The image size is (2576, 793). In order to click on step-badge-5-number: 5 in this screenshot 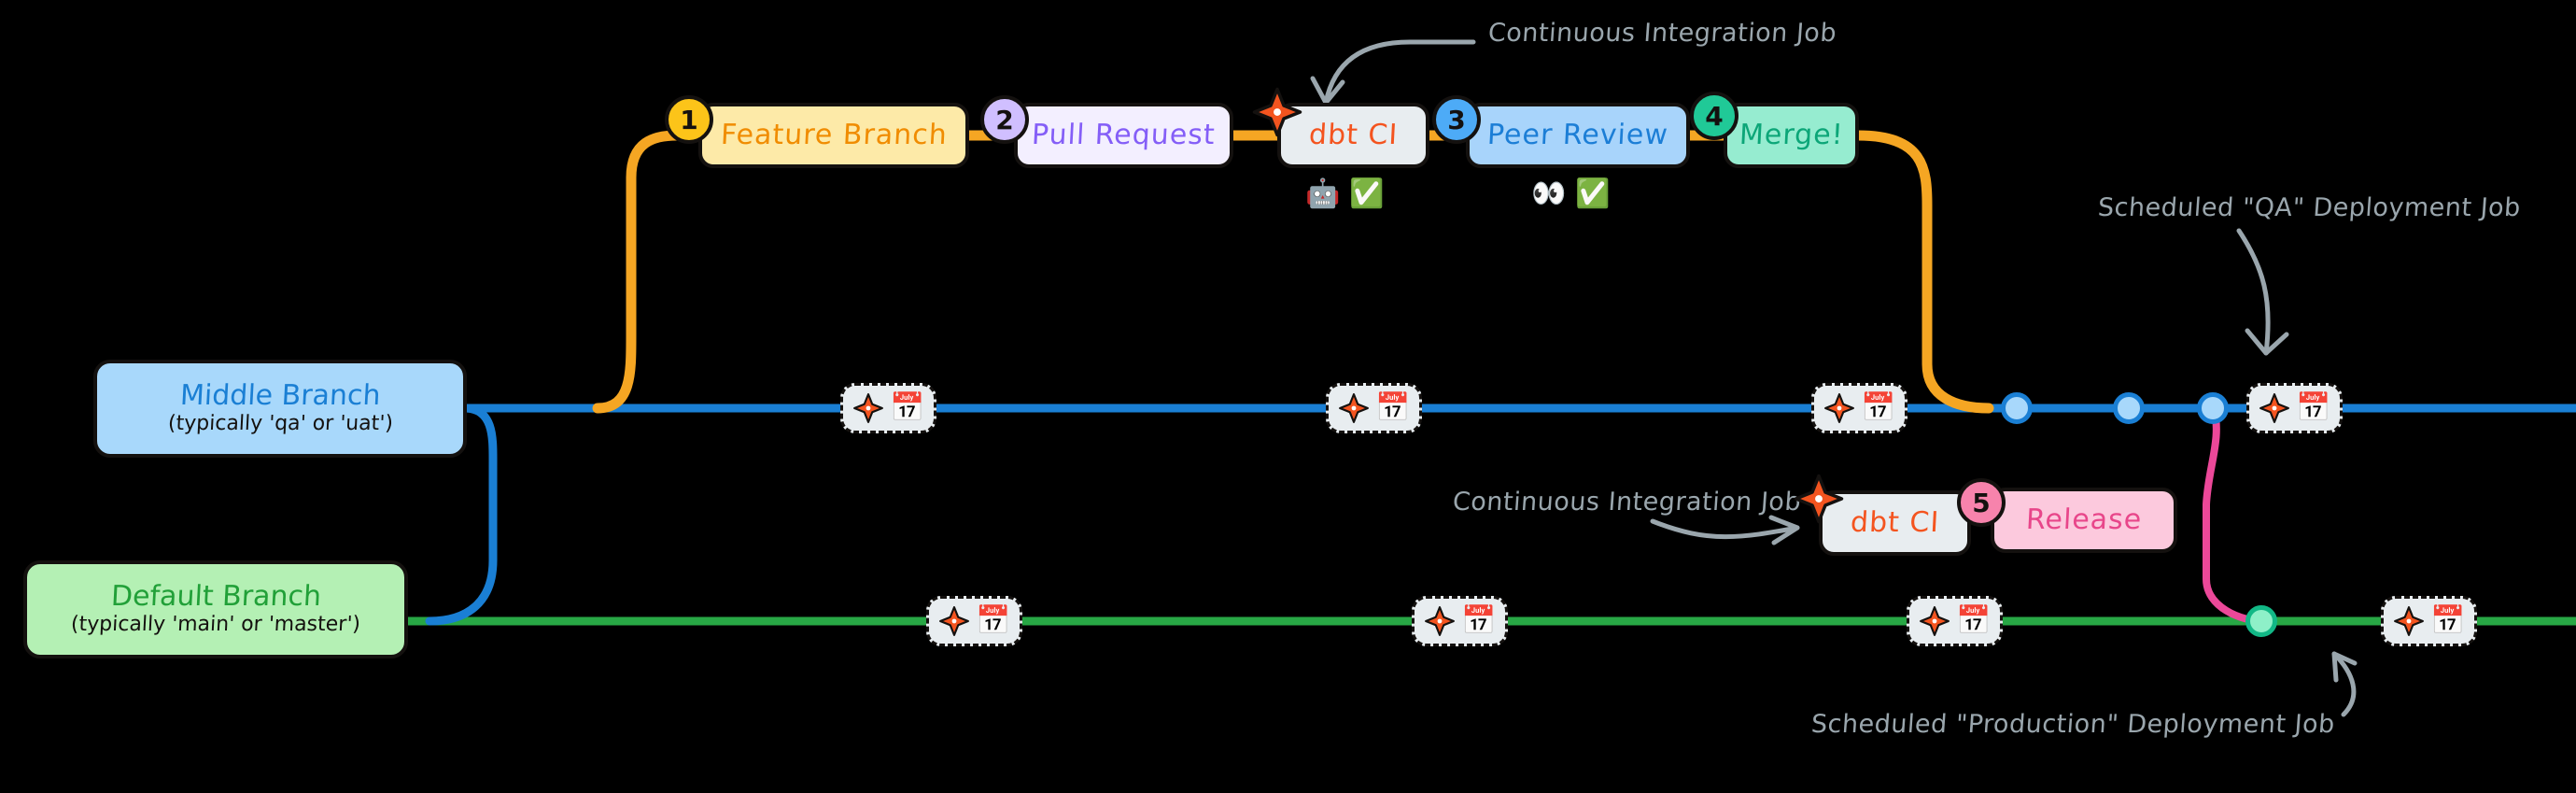, I will do `click(1982, 502)`.